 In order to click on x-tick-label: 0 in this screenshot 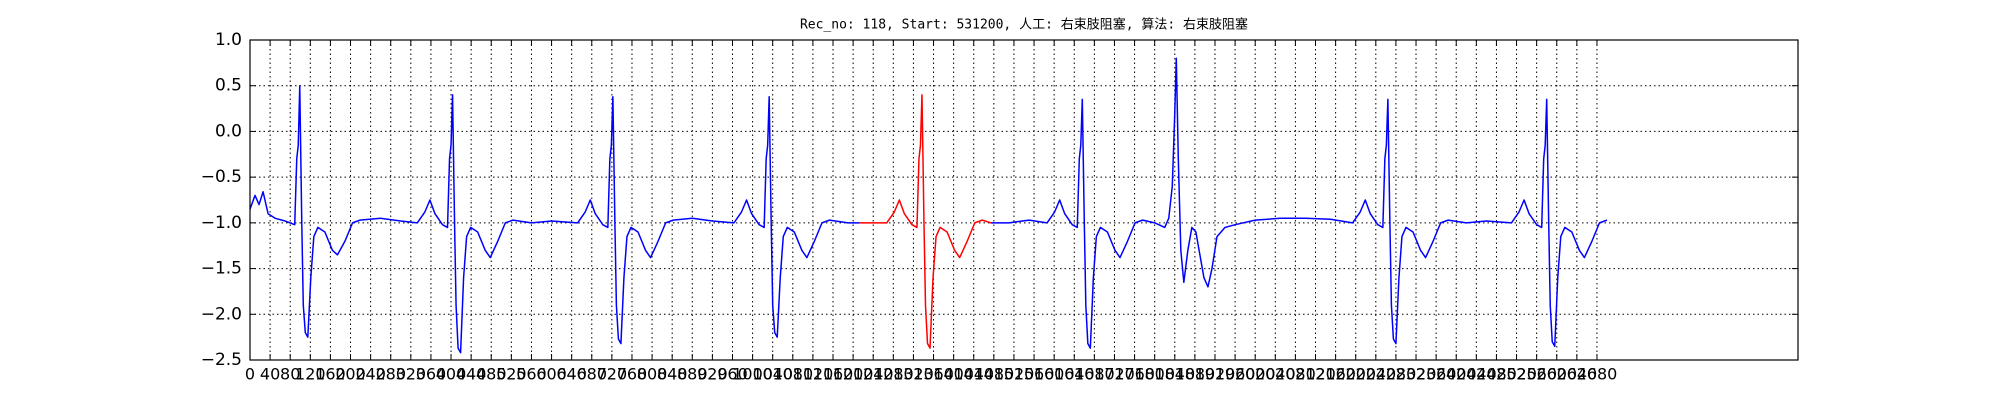, I will do `click(250, 374)`.